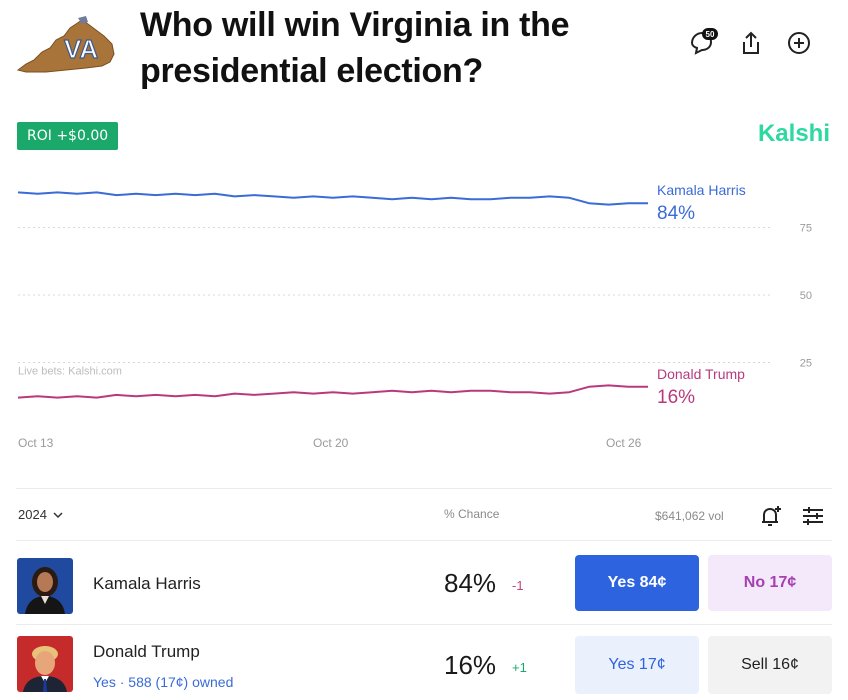  I want to click on comment-icon: 50, so click(703, 43).